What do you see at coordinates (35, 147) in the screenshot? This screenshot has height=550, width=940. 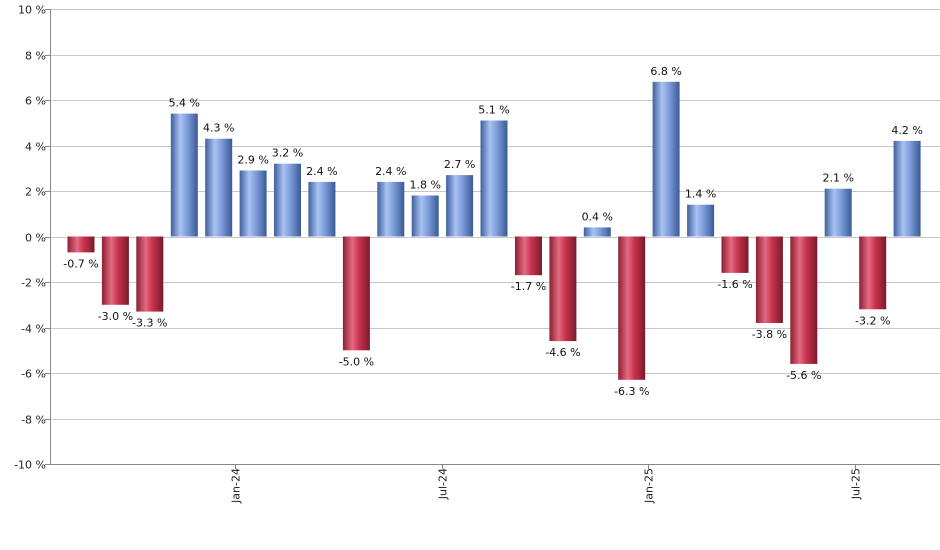 I see `y-tick-label: 4 %` at bounding box center [35, 147].